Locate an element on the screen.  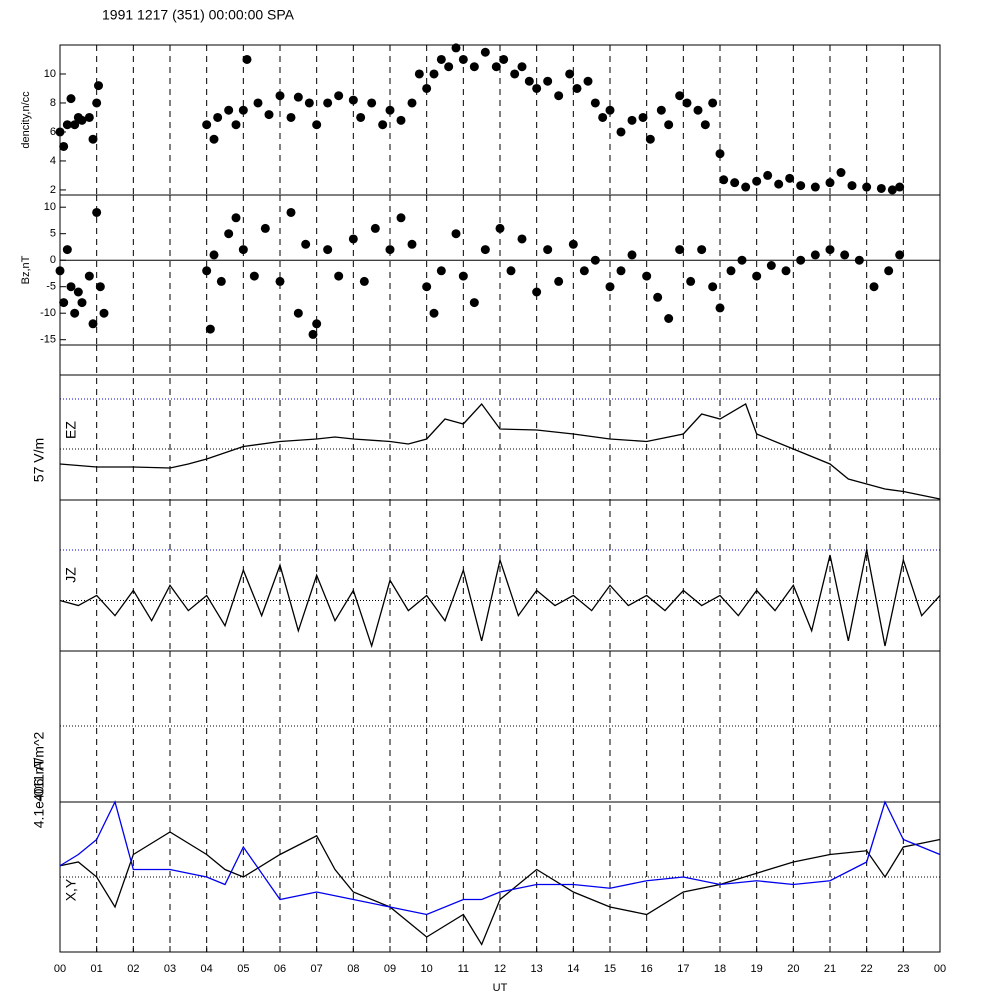
x-tick-label: 18 is located at coordinates (720, 969).